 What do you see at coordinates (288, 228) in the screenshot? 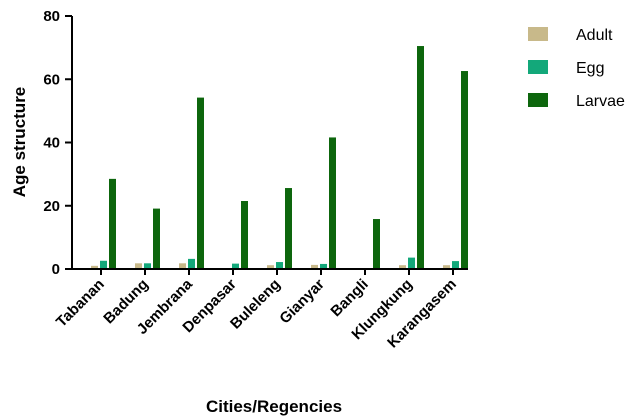
I see `bar-larvae-buleleng` at bounding box center [288, 228].